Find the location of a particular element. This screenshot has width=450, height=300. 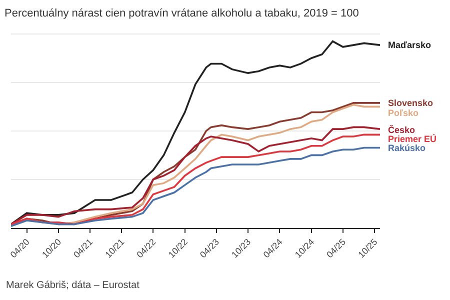

chart-title: Percentuálny nárast cien potravín vrátane alkoholu a tabaku, 2019 = 100 is located at coordinates (181, 14).